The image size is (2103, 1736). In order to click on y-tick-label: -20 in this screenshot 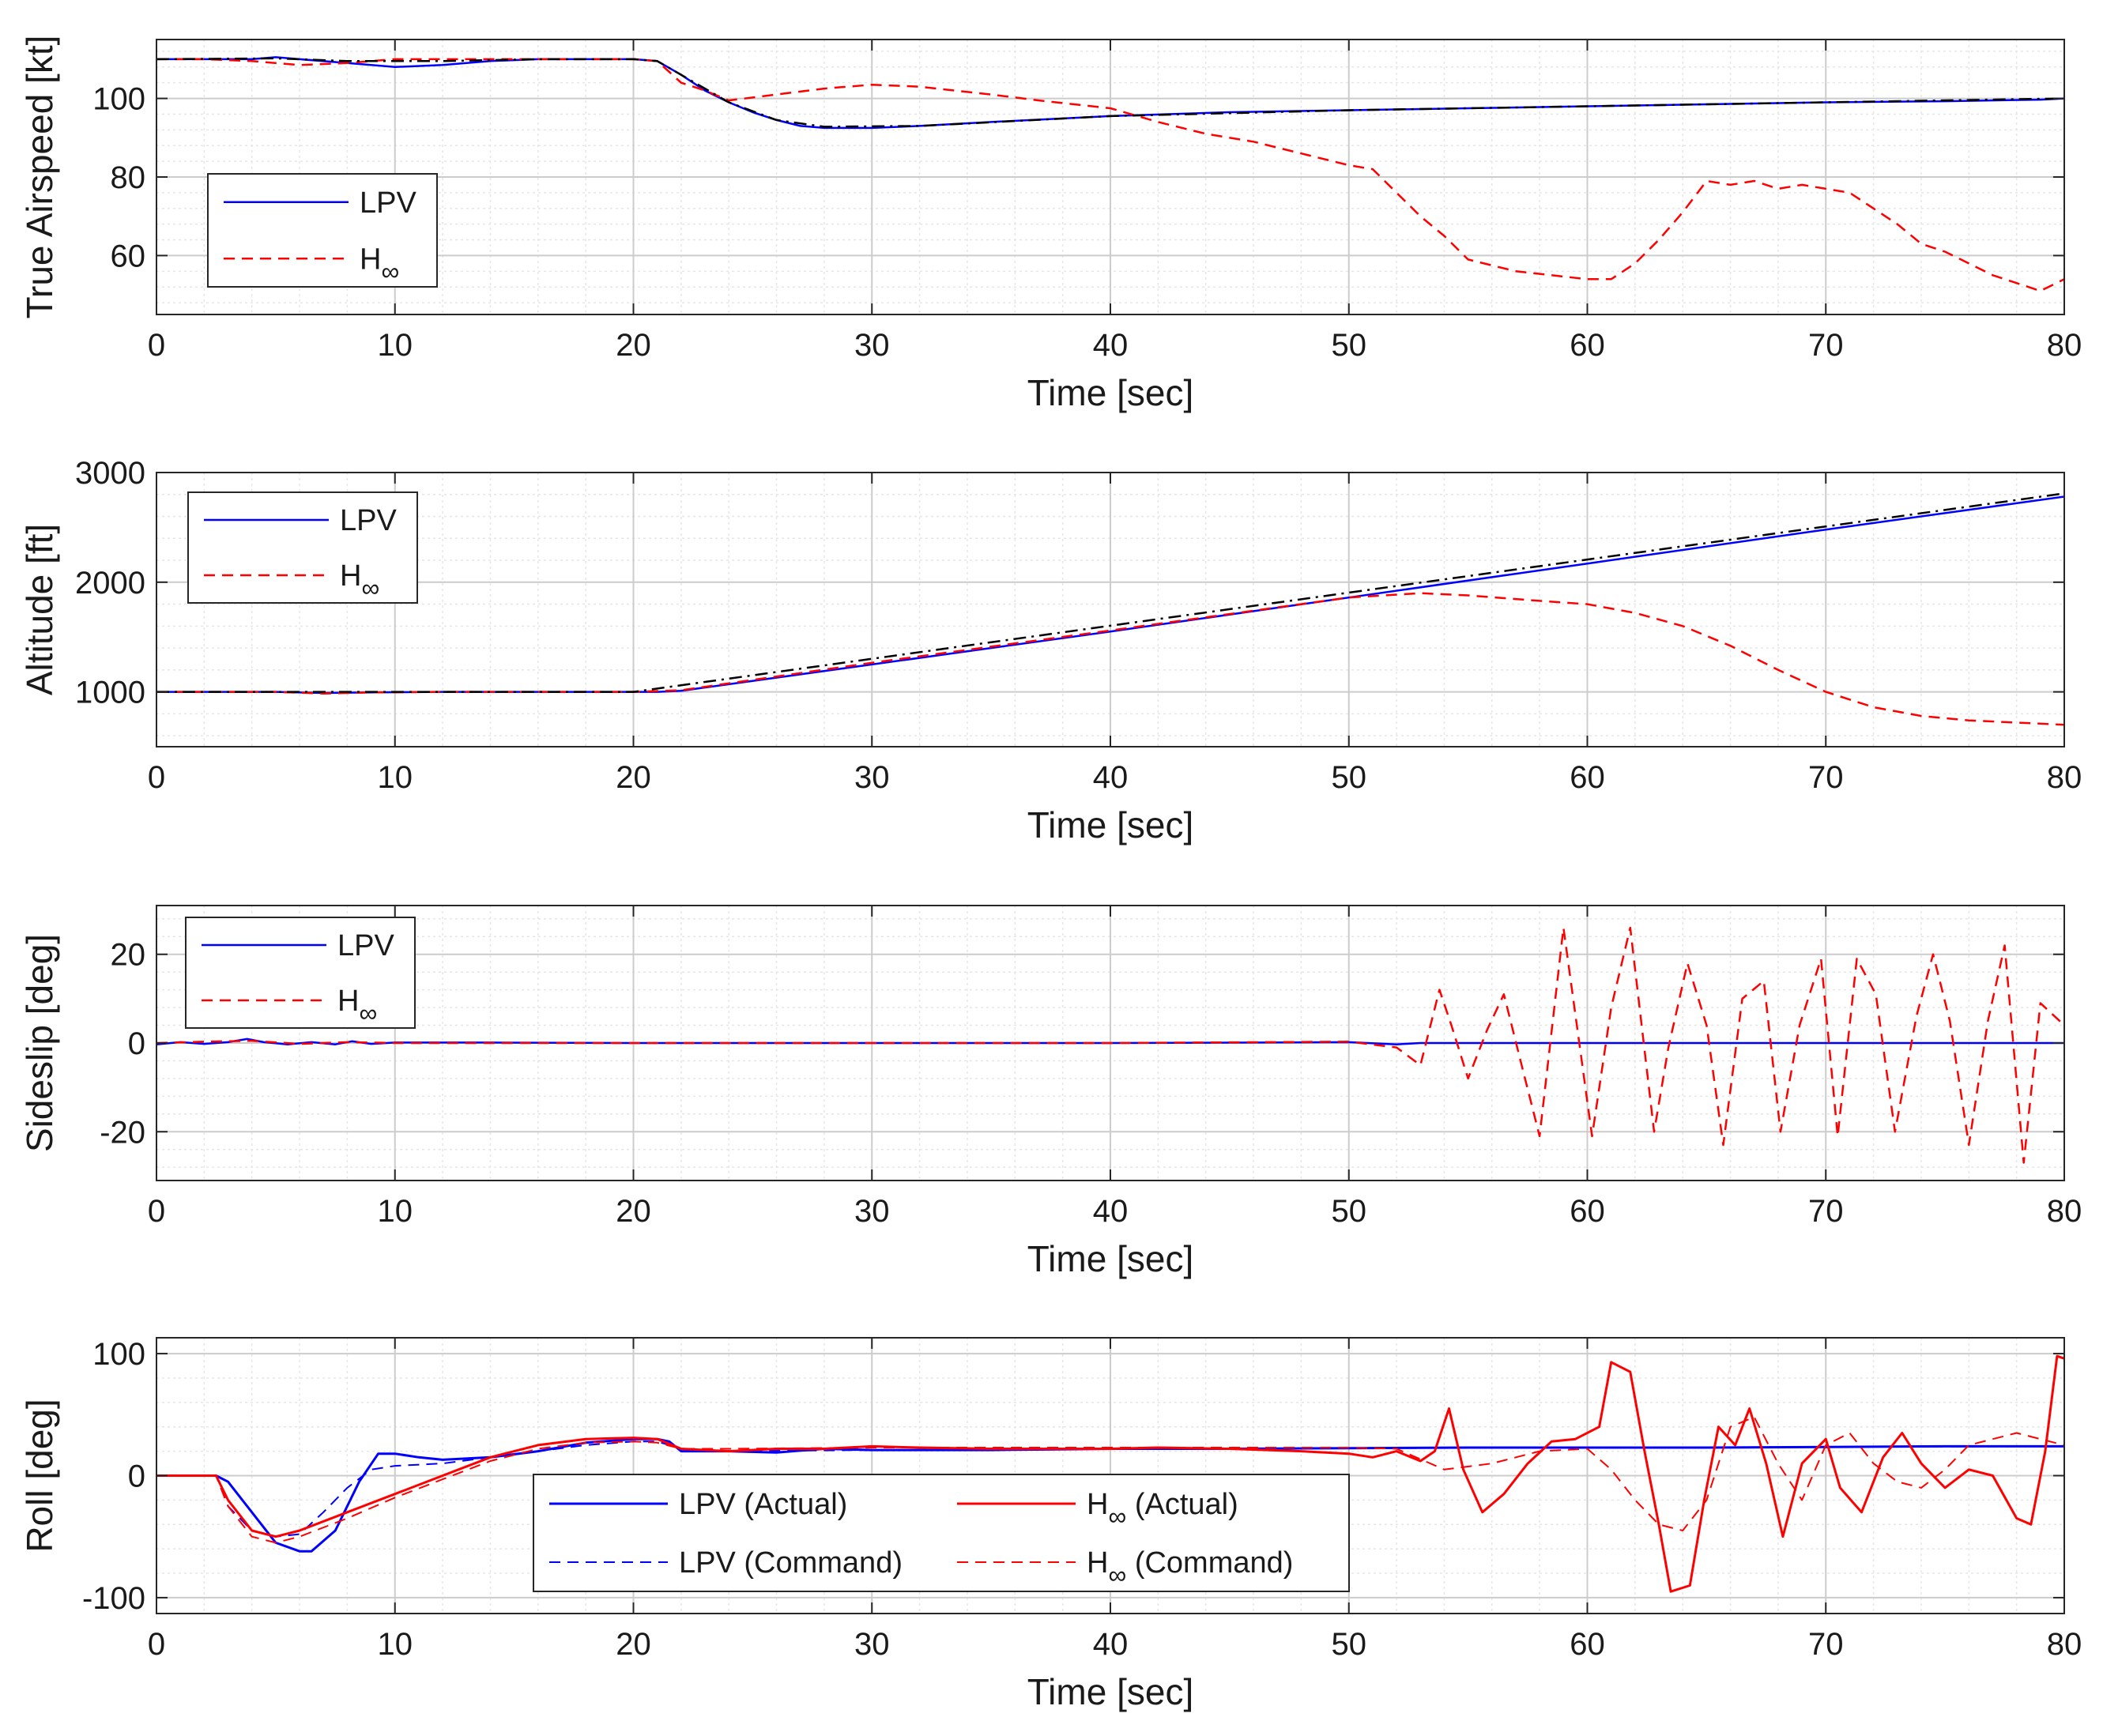, I will do `click(122, 1132)`.